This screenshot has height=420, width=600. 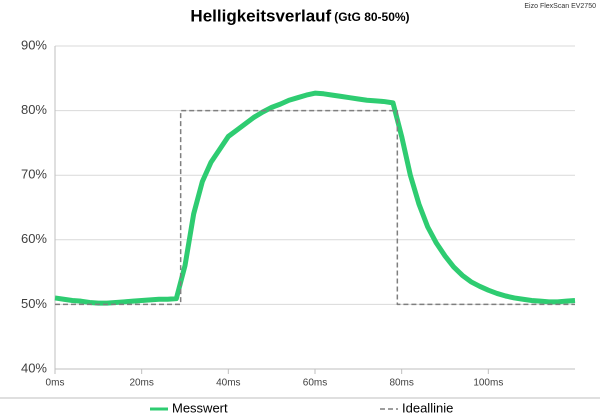 I want to click on legend-label: Messwert, so click(x=200, y=407).